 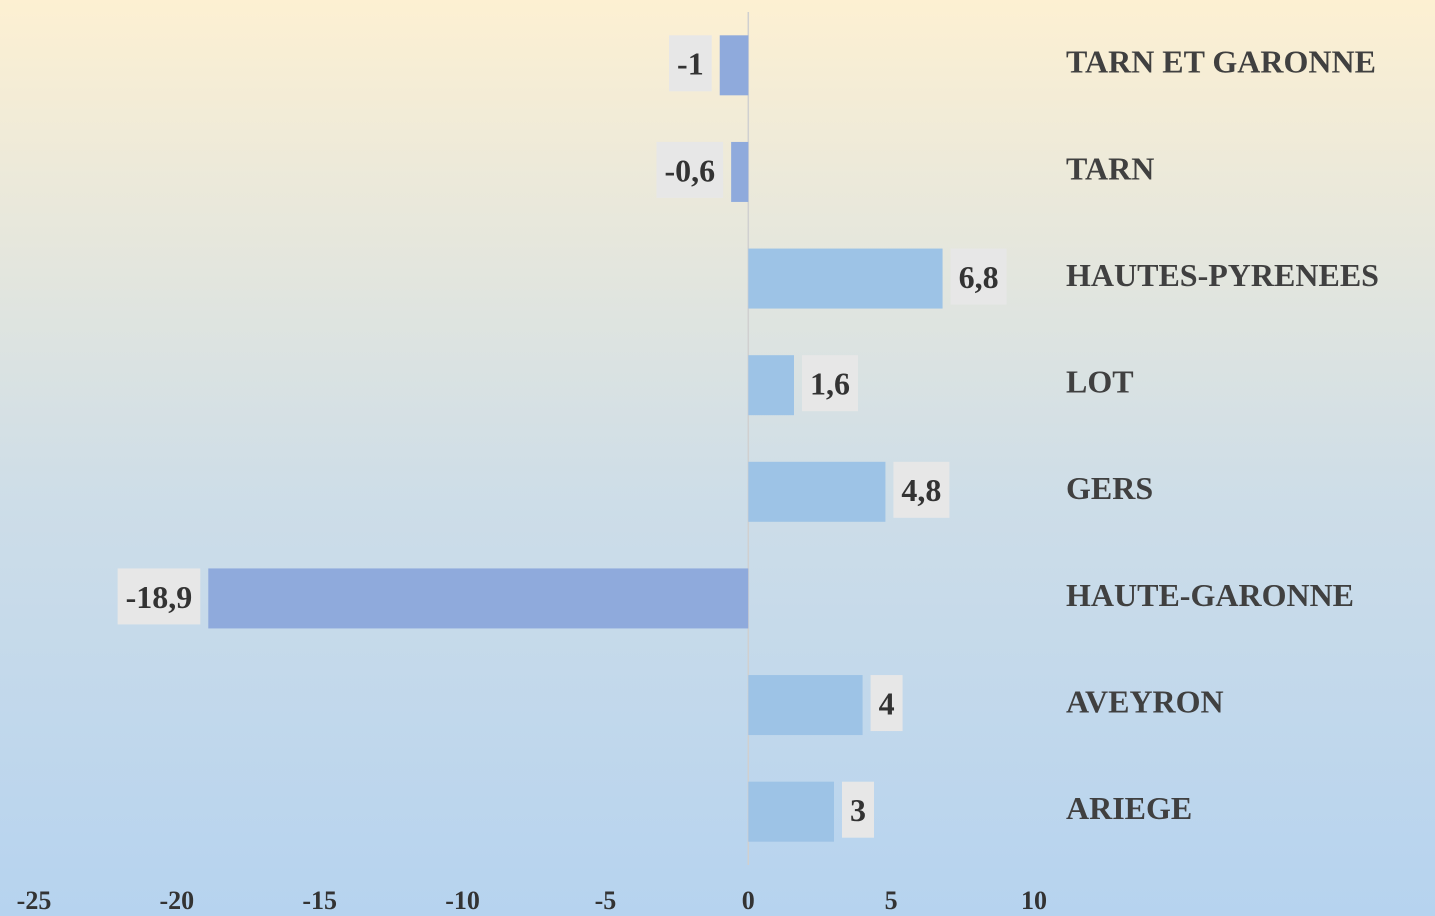 I want to click on value-label: -0,6, so click(x=689, y=170).